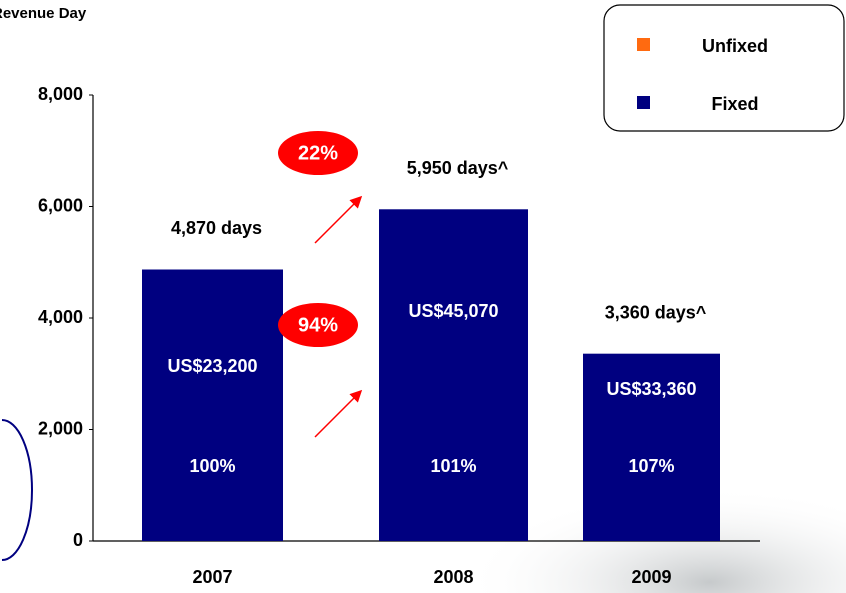  I want to click on share-label: 100%, so click(212, 466).